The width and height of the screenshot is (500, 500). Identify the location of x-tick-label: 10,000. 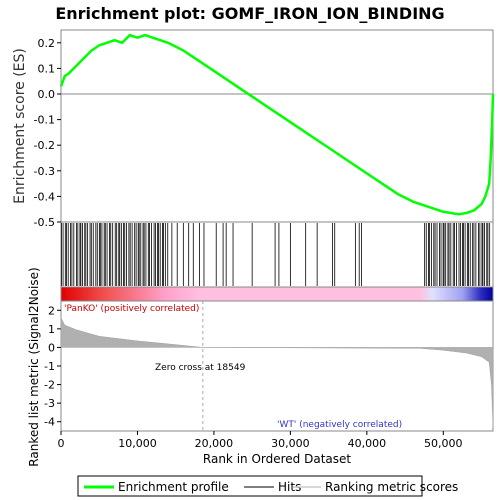
(137, 443).